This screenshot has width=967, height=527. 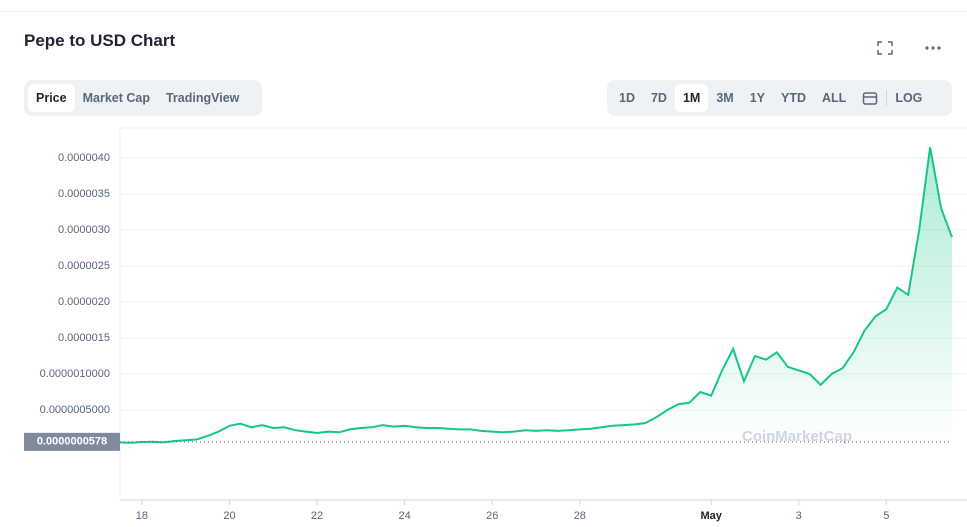 I want to click on x-tick-label: 3, so click(x=799, y=516).